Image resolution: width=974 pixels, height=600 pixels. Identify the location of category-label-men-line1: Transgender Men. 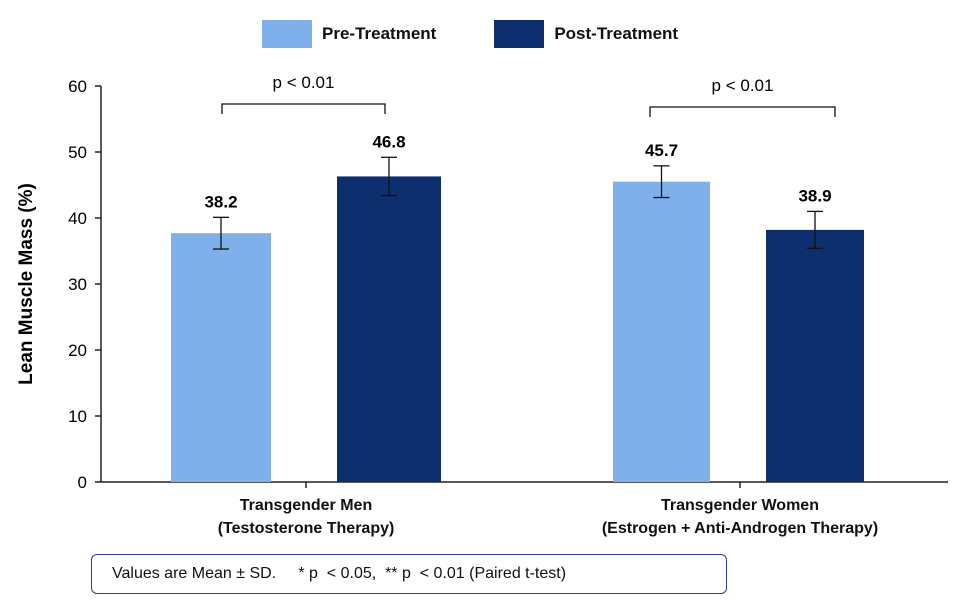
(306, 505).